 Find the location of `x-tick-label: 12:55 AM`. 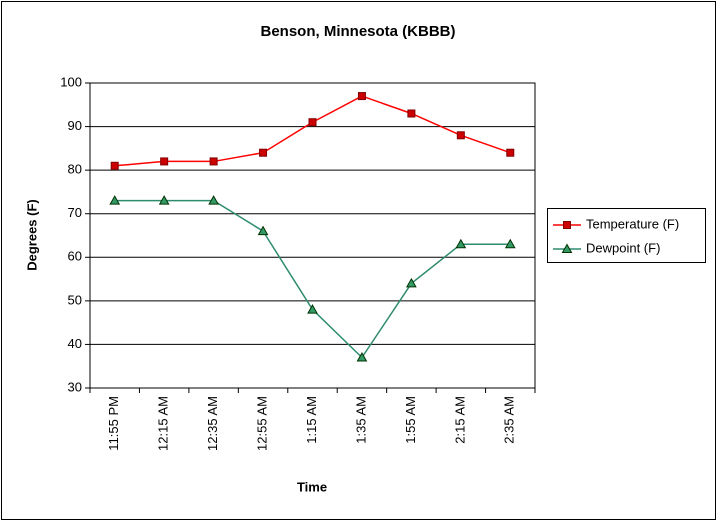

x-tick-label: 12:55 AM is located at coordinates (261, 423).